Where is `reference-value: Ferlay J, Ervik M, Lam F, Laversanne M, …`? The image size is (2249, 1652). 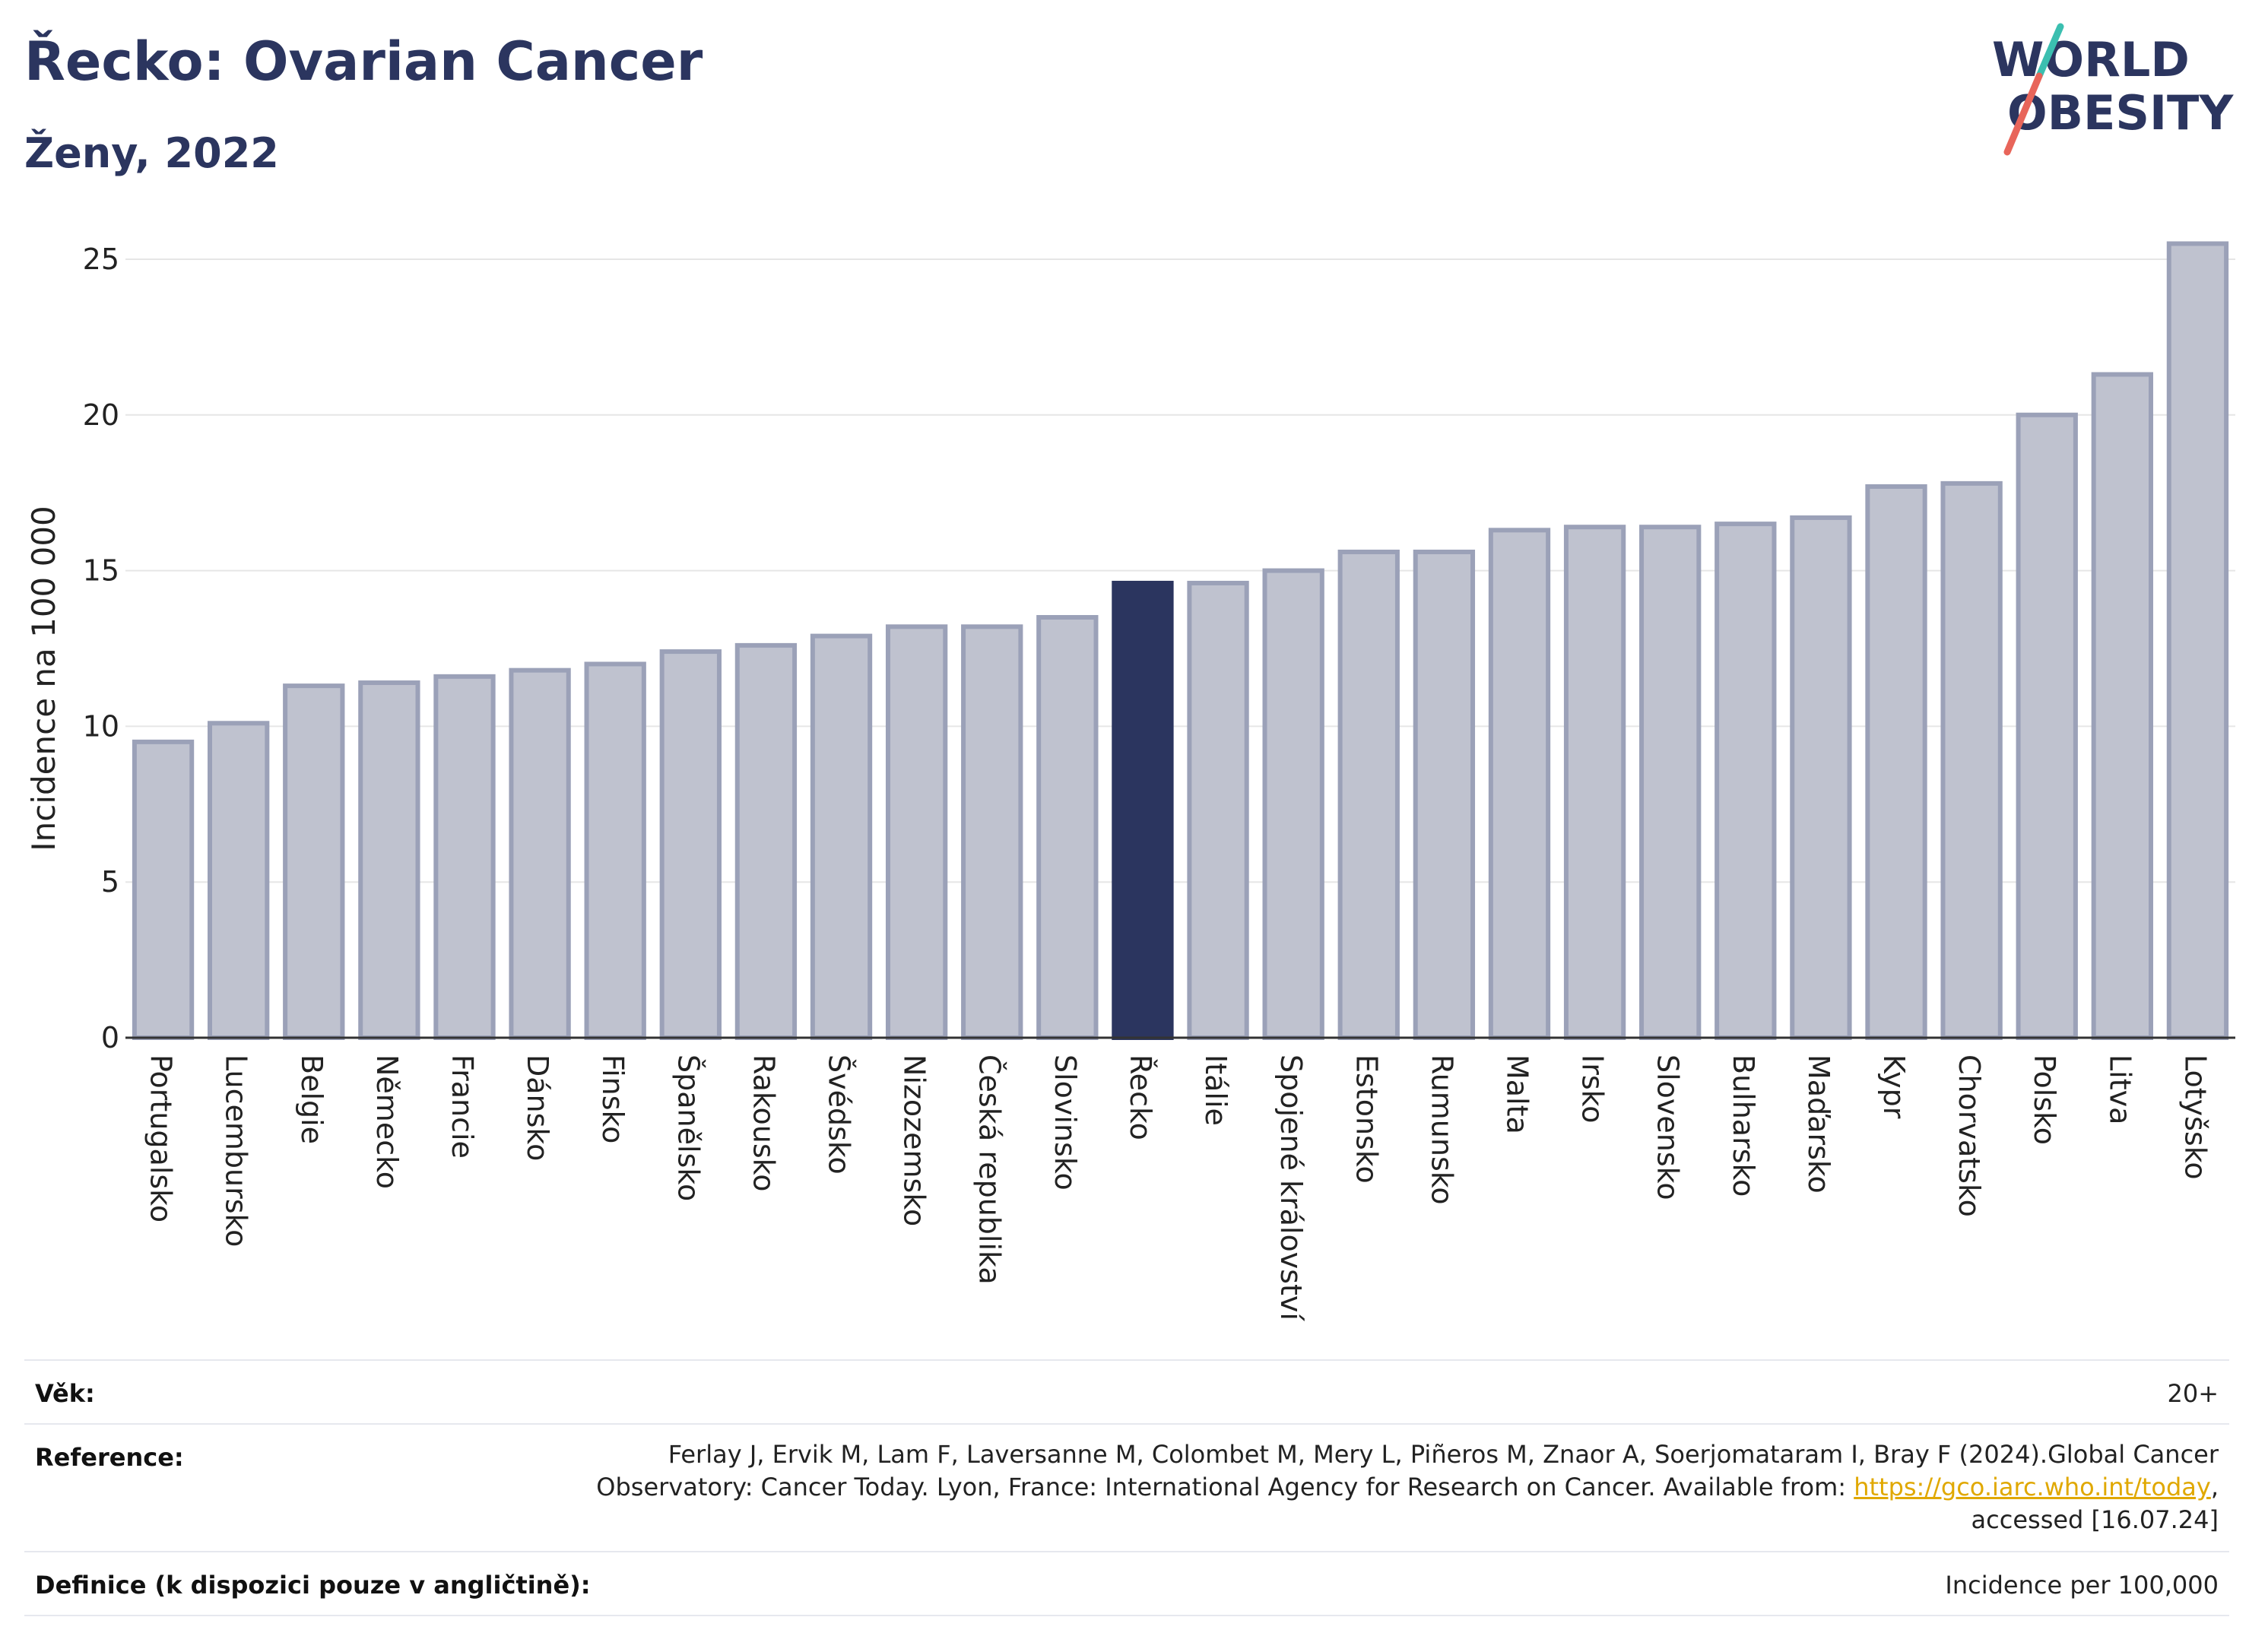 reference-value: Ferlay J, Ervik M, Lam F, Laversanne M, … is located at coordinates (1407, 1487).